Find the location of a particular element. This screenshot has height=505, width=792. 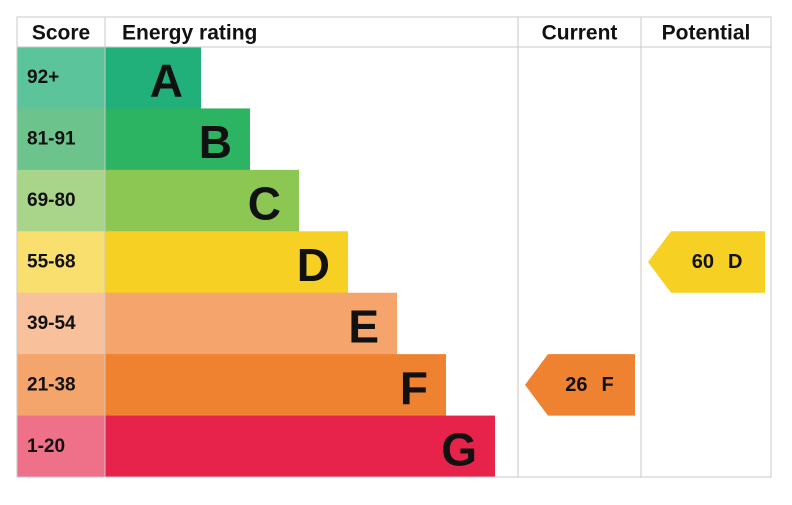

current-band: F is located at coordinates (608, 385).